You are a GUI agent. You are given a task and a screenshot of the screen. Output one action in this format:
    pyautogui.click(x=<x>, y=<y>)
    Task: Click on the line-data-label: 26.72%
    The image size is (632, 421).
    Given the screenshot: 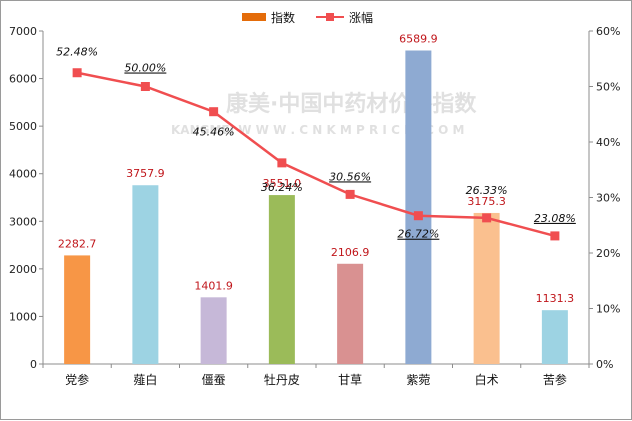 What is the action you would take?
    pyautogui.click(x=418, y=234)
    